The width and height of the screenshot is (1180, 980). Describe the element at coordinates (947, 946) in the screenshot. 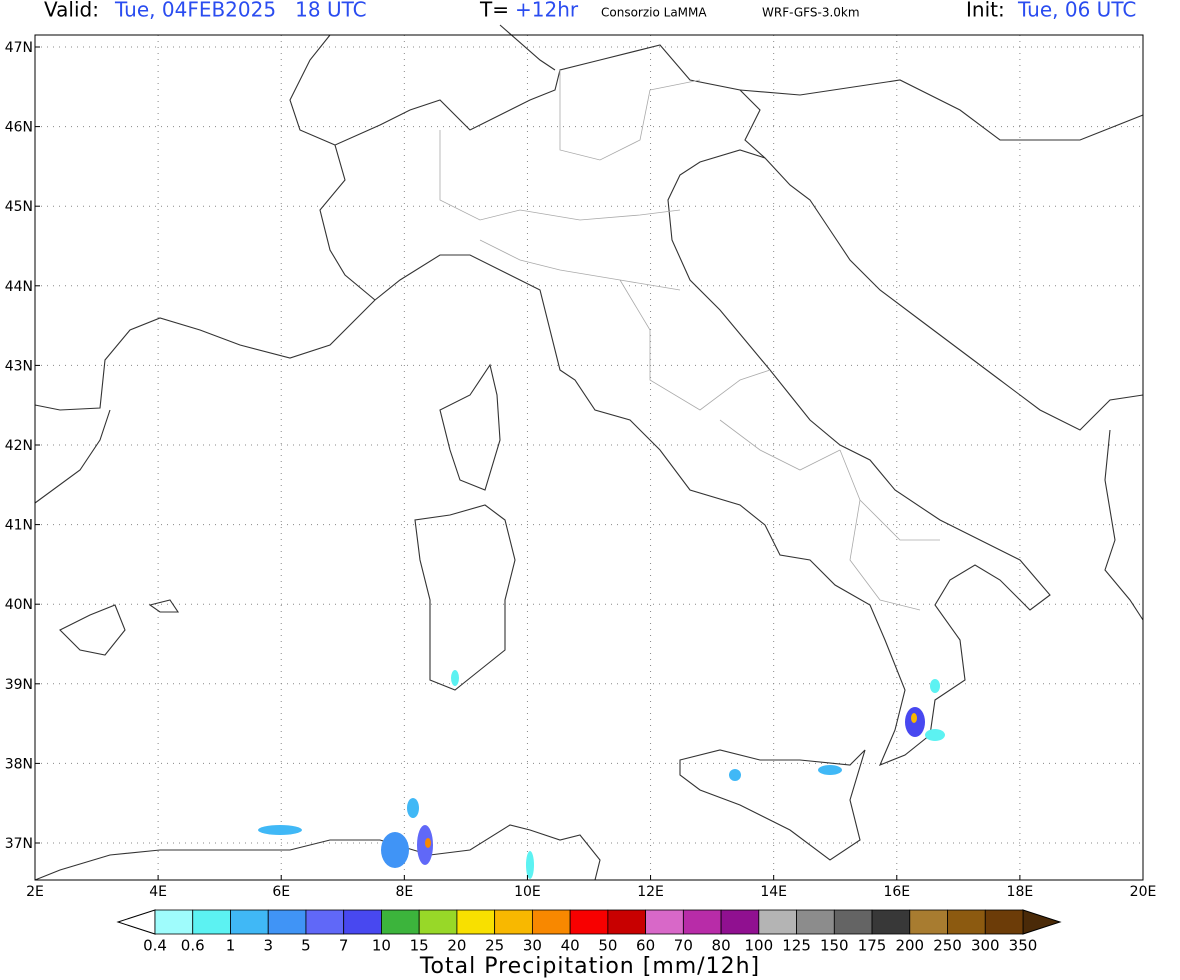

I see `colorbar-label: 250` at that location.